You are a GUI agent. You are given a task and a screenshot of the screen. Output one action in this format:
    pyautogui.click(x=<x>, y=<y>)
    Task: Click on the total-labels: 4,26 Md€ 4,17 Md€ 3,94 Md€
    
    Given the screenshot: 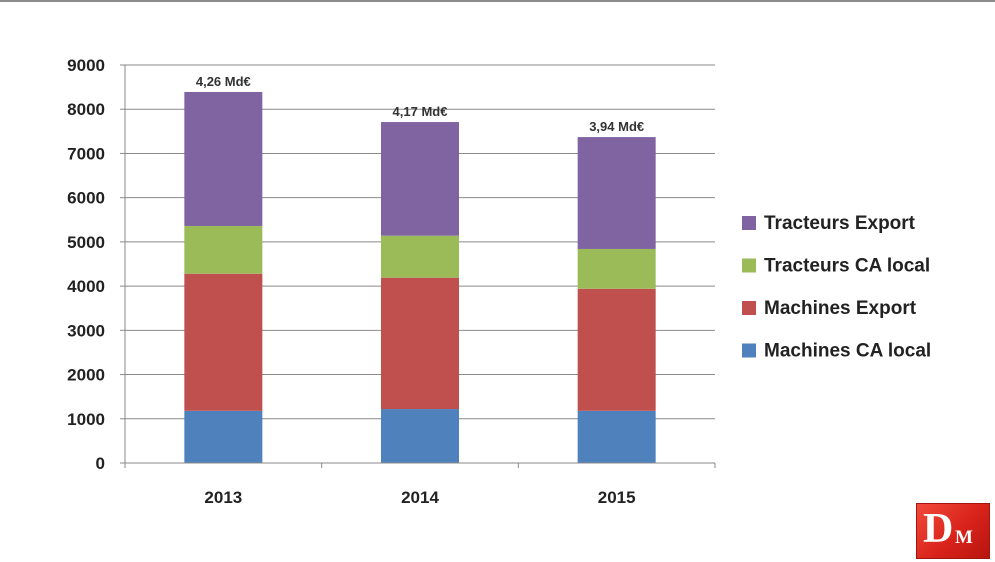 What is the action you would take?
    pyautogui.click(x=420, y=104)
    